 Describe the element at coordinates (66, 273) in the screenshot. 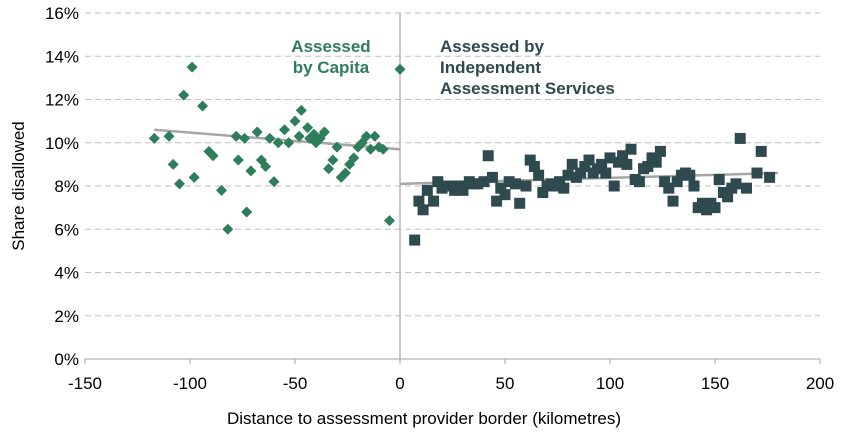

I see `y-tick-label: 4%` at that location.